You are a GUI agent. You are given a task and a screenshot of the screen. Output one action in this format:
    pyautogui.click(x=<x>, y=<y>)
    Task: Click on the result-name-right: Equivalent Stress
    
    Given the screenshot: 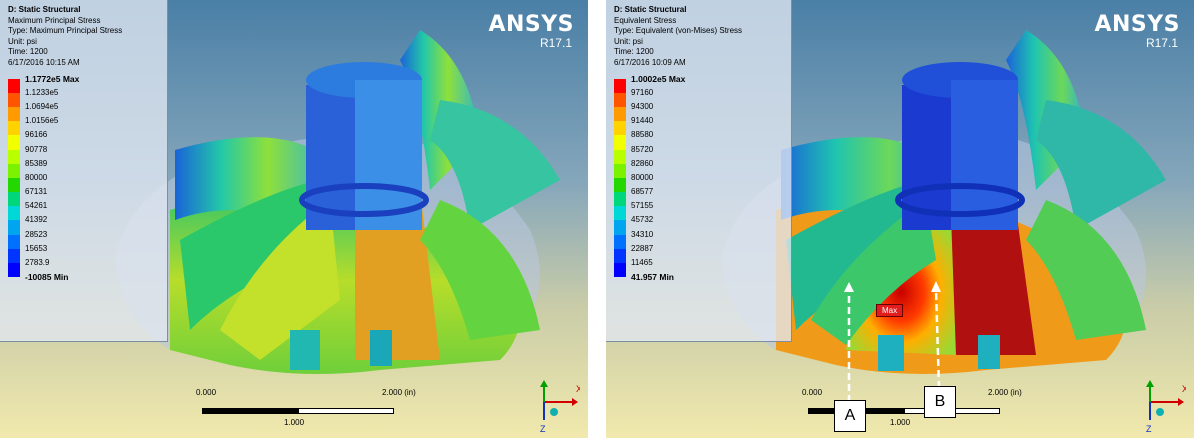 What is the action you would take?
    pyautogui.click(x=645, y=20)
    